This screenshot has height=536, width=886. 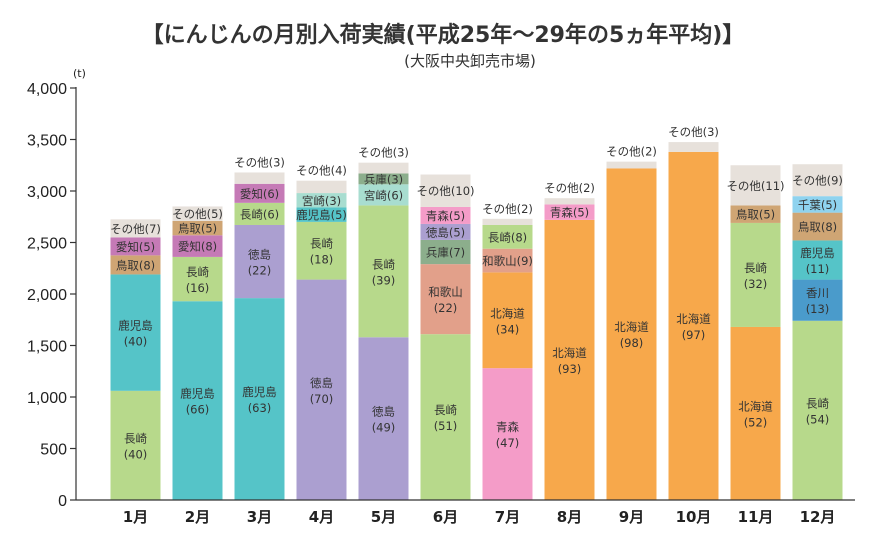 What do you see at coordinates (446, 308) in the screenshot?
I see `segment-share-label: (22)` at bounding box center [446, 308].